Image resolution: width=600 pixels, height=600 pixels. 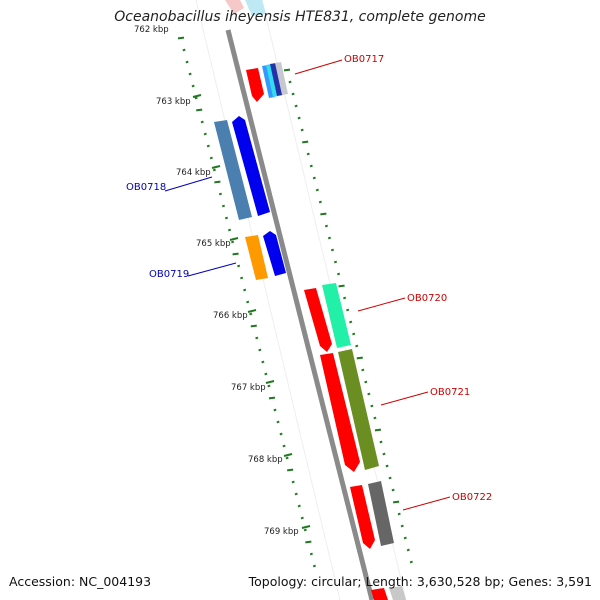 What do you see at coordinates (146, 187) in the screenshot?
I see `gene-label-ob0718: OB0718` at bounding box center [146, 187].